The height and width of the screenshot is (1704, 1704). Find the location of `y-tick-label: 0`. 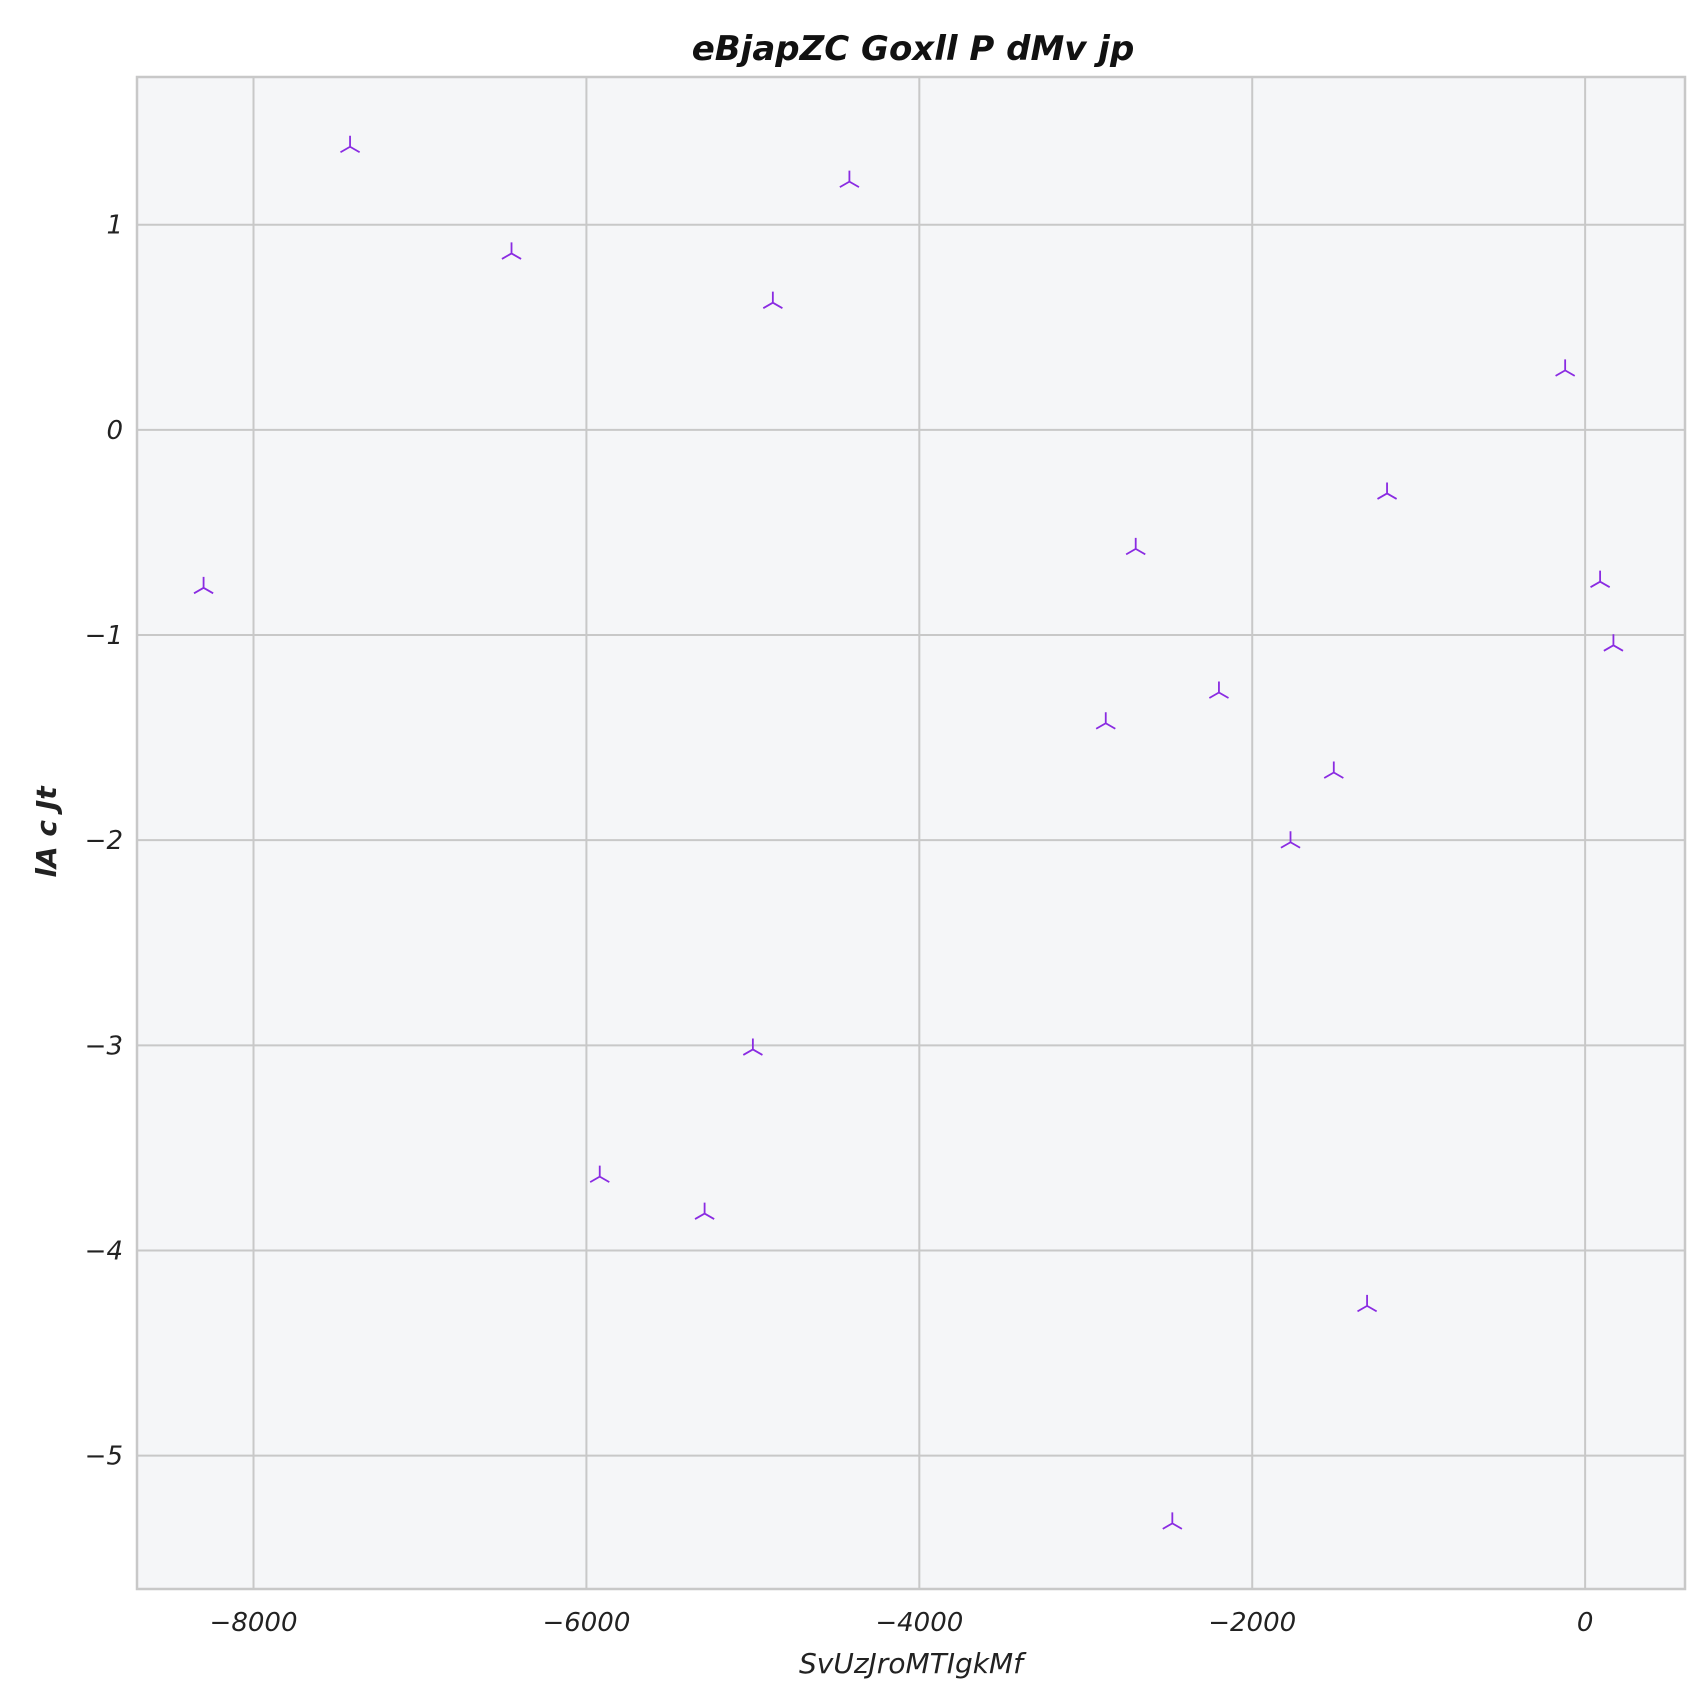

y-tick-label: 0 is located at coordinates (114, 431).